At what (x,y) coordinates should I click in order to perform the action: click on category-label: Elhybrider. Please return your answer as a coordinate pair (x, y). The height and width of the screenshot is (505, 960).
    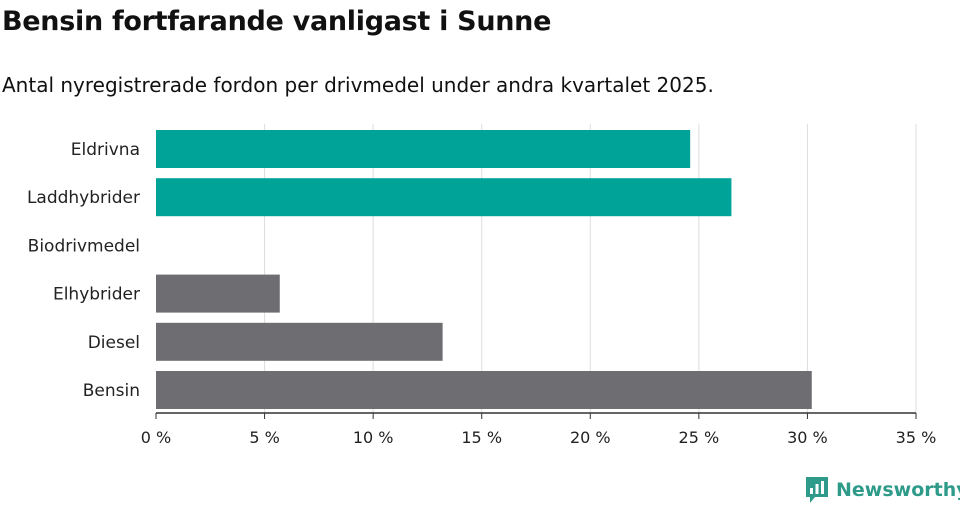
    Looking at the image, I should click on (96, 295).